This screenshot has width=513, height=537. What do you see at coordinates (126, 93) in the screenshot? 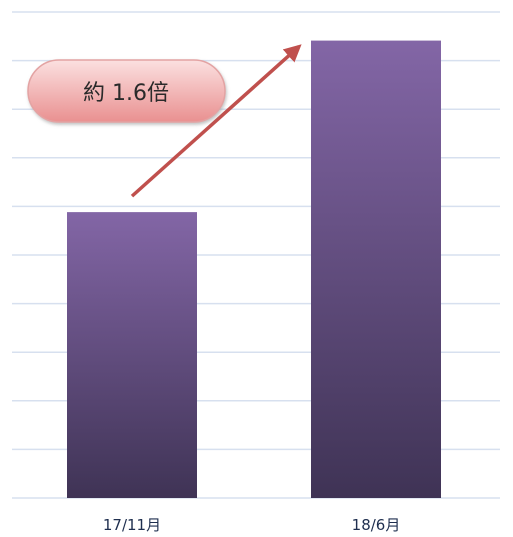
I see `ratio-callout-text: 約 1.6倍` at bounding box center [126, 93].